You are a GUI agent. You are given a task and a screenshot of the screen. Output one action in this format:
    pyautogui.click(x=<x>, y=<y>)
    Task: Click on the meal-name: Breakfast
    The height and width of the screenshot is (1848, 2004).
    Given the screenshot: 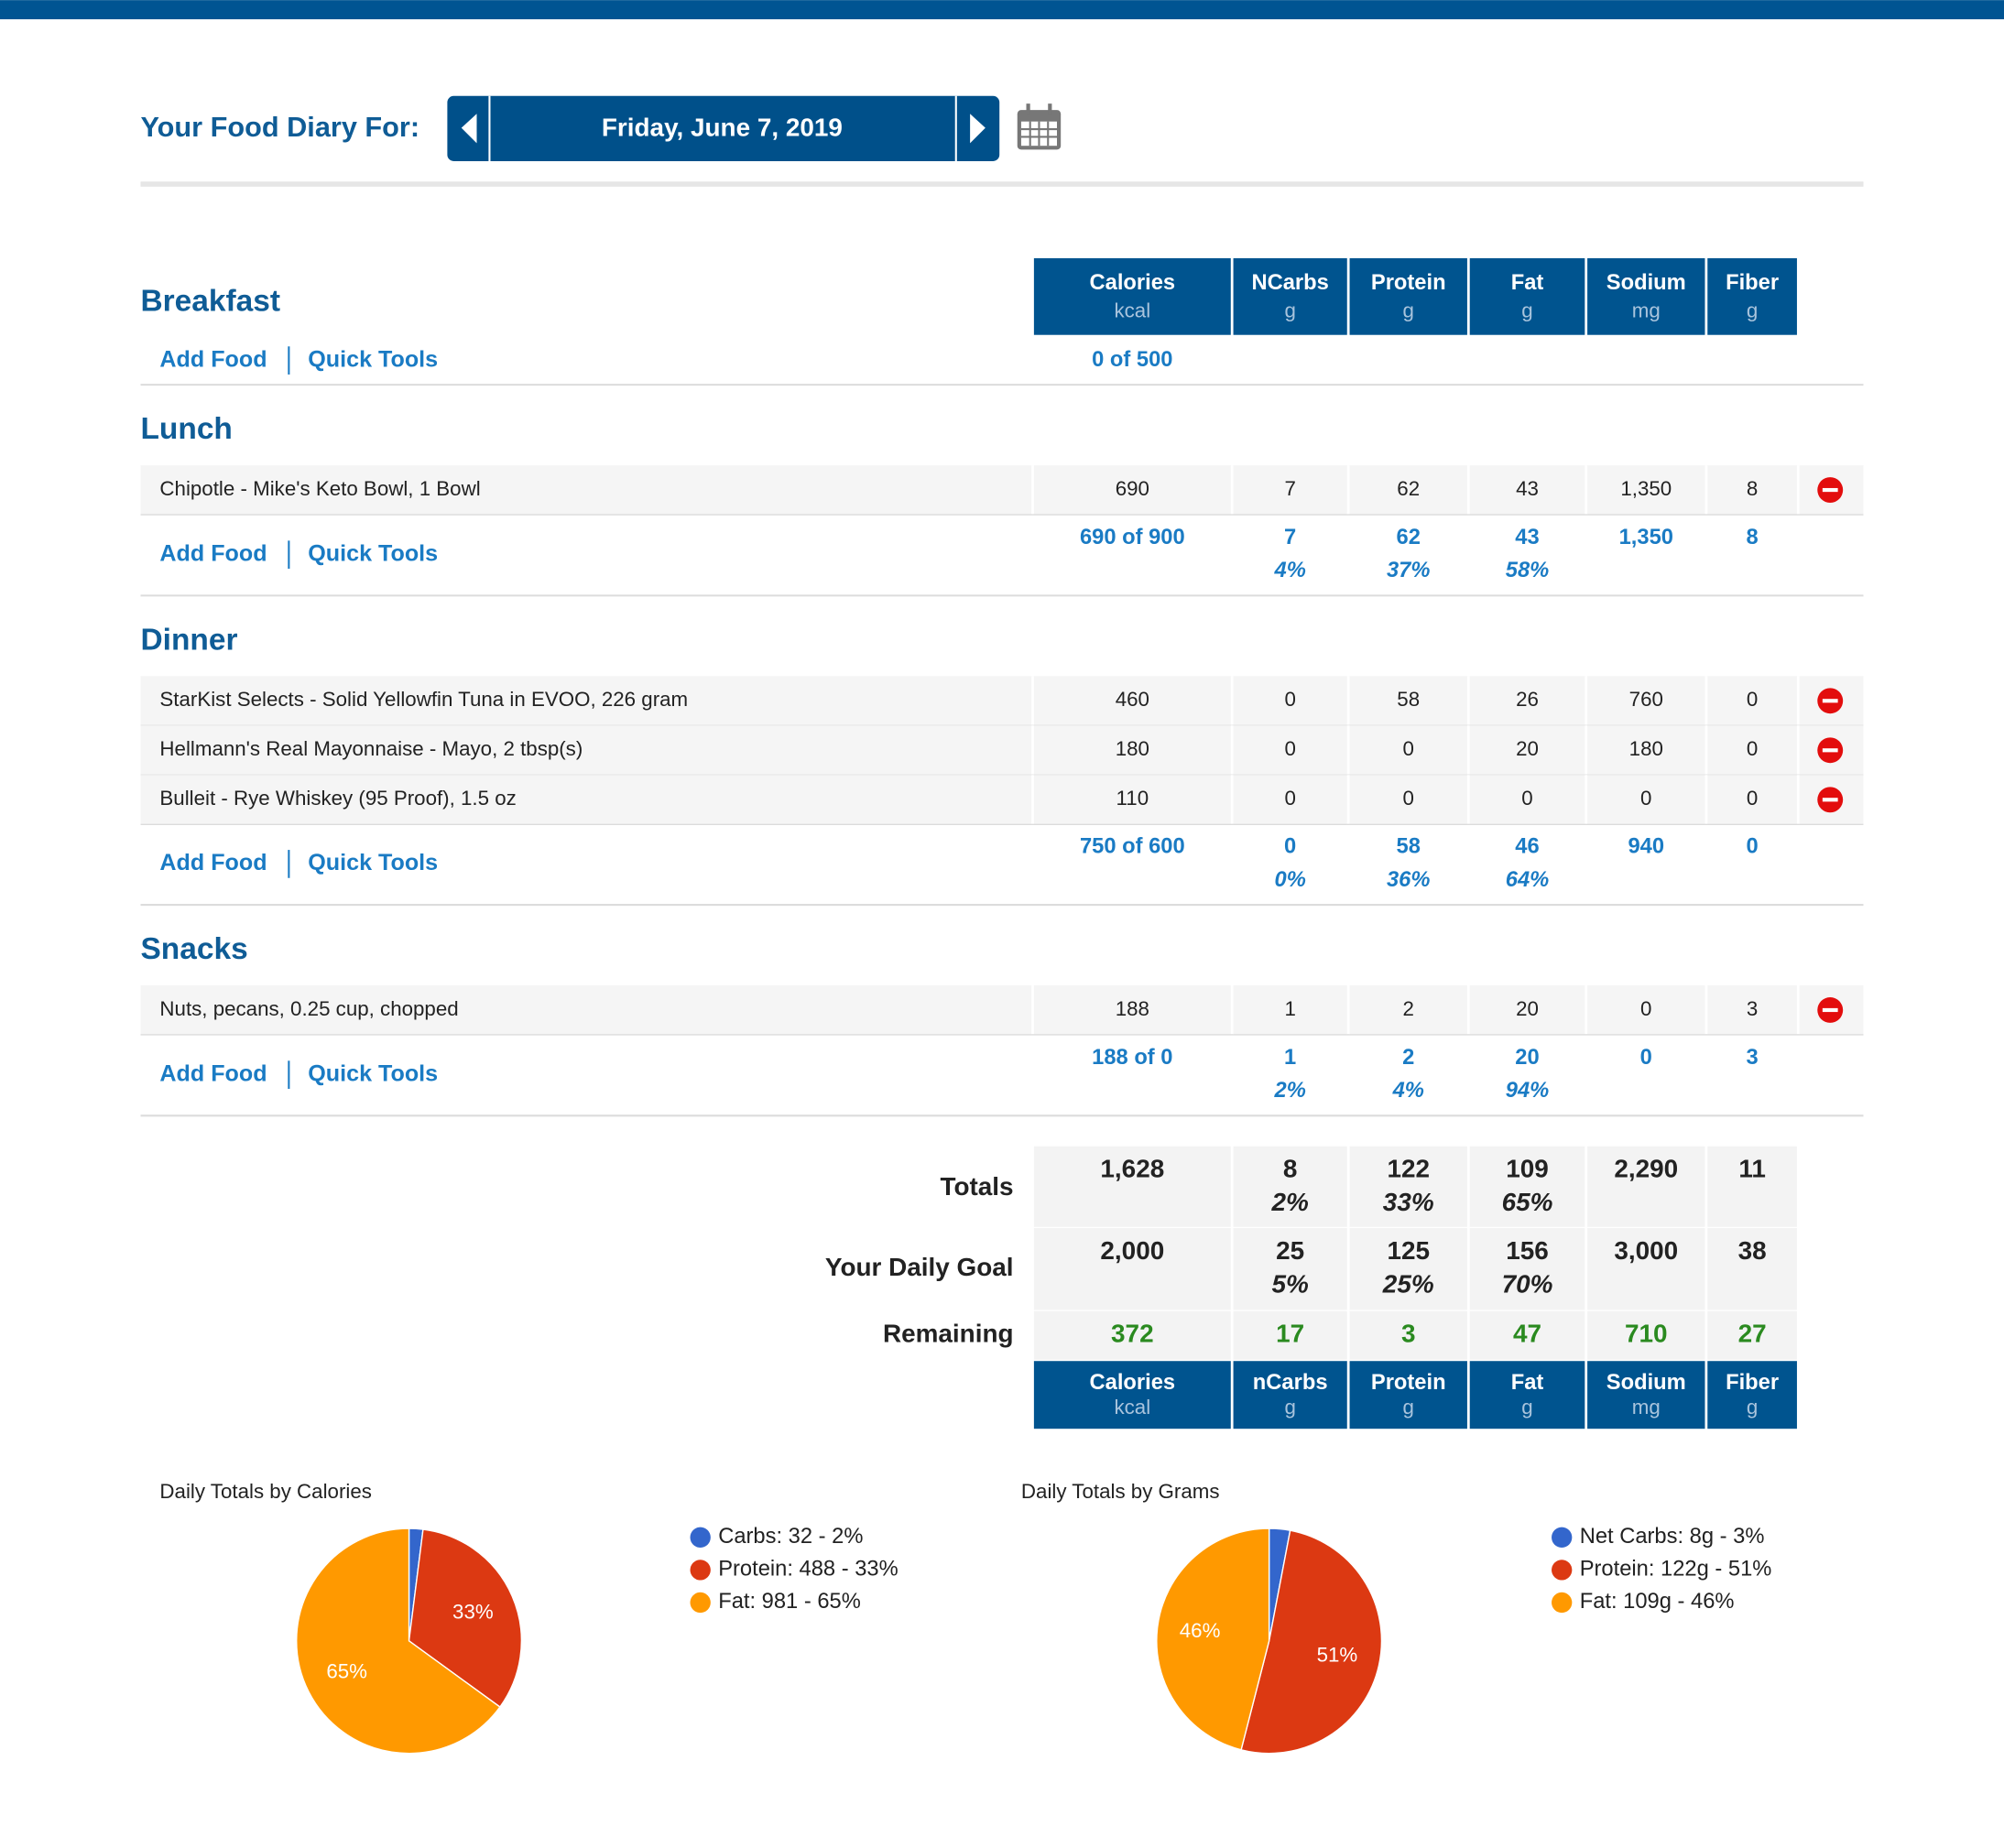 What is the action you would take?
    pyautogui.click(x=210, y=302)
    